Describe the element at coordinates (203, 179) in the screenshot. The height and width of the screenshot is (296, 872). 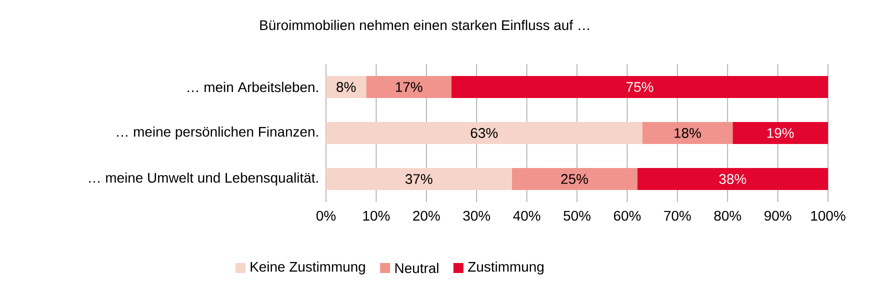
I see `y-tick-label: … meine Umwelt und Lebensqualität.` at that location.